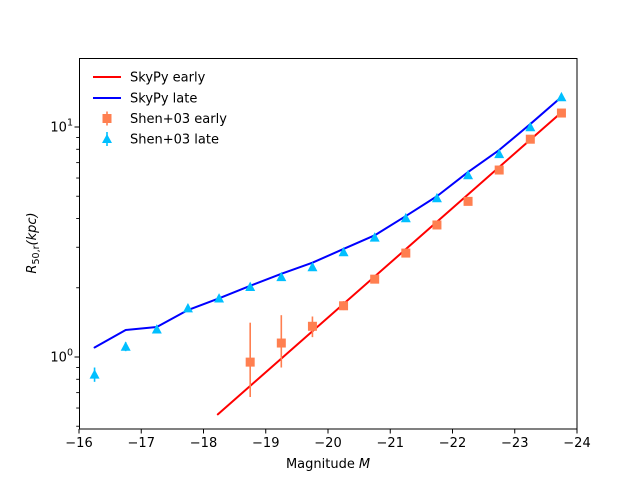 This screenshot has width=640, height=480. What do you see at coordinates (168, 78) in the screenshot?
I see `legend-label: SkyPy early` at bounding box center [168, 78].